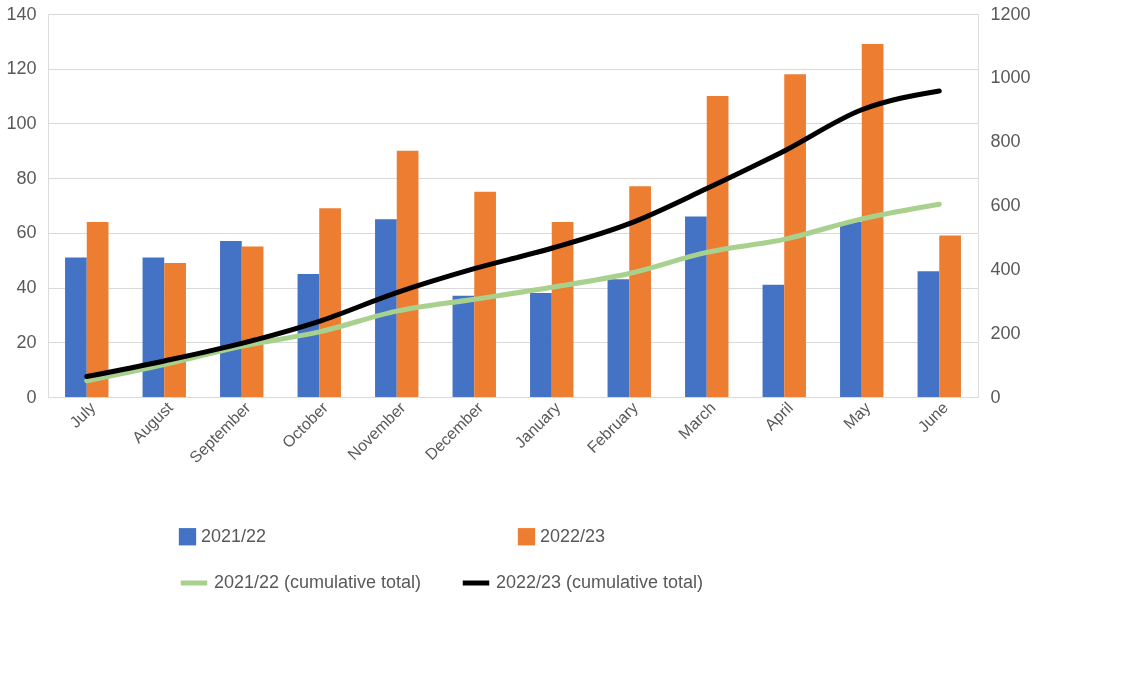  I want to click on legend-label: 2022/23, so click(573, 535).